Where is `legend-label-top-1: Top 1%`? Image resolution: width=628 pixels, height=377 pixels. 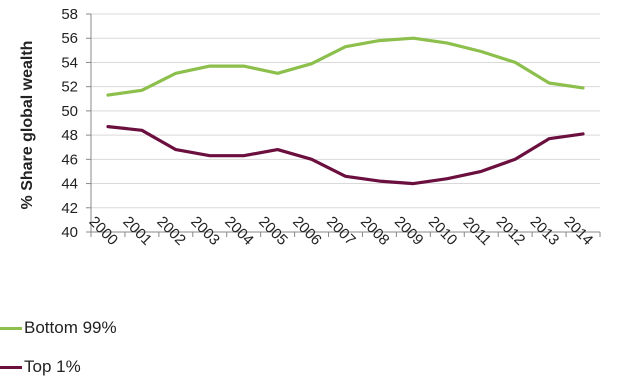 legend-label-top-1: Top 1% is located at coordinates (52, 366).